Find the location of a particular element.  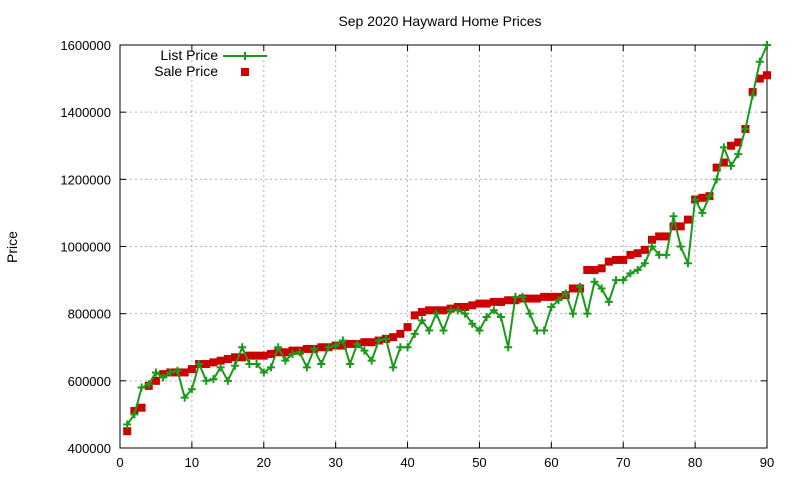

y-tick-label: 1400000 is located at coordinates (85, 112).